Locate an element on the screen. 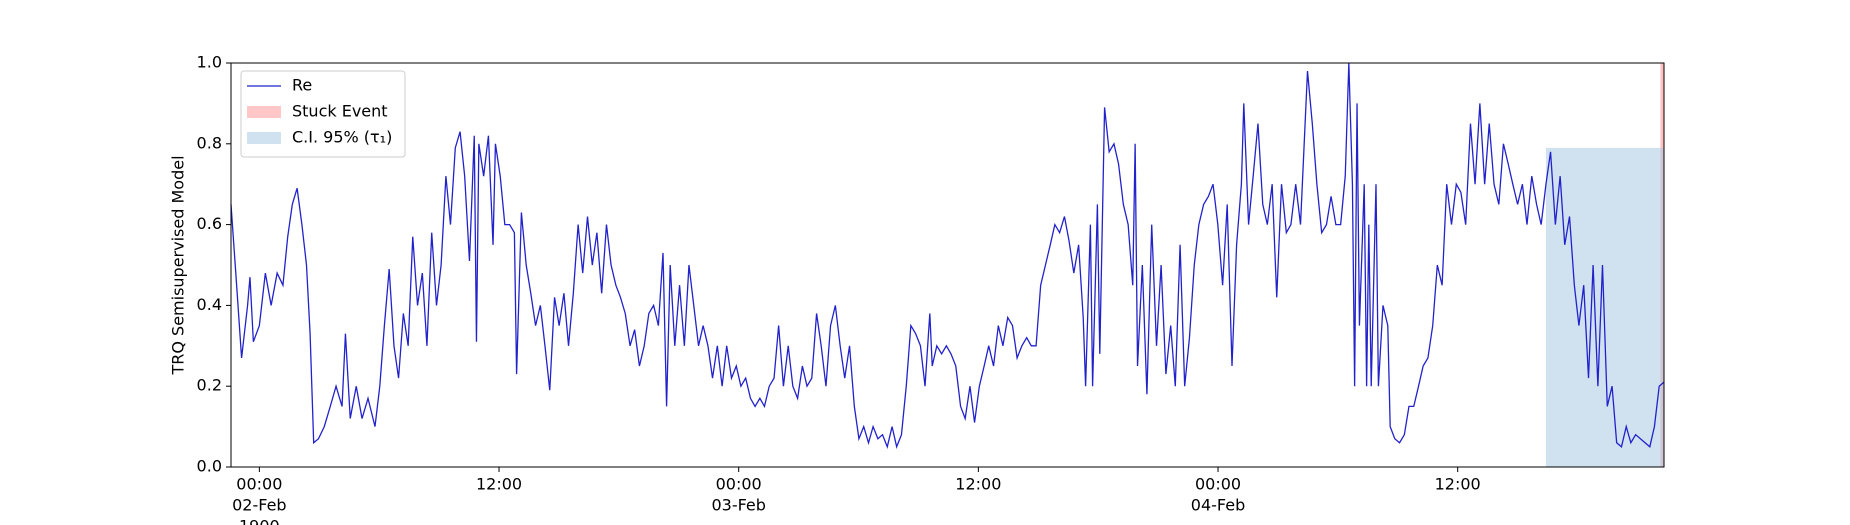 Image resolution: width=1850 pixels, height=525 pixels. spans is located at coordinates (1604, 265).